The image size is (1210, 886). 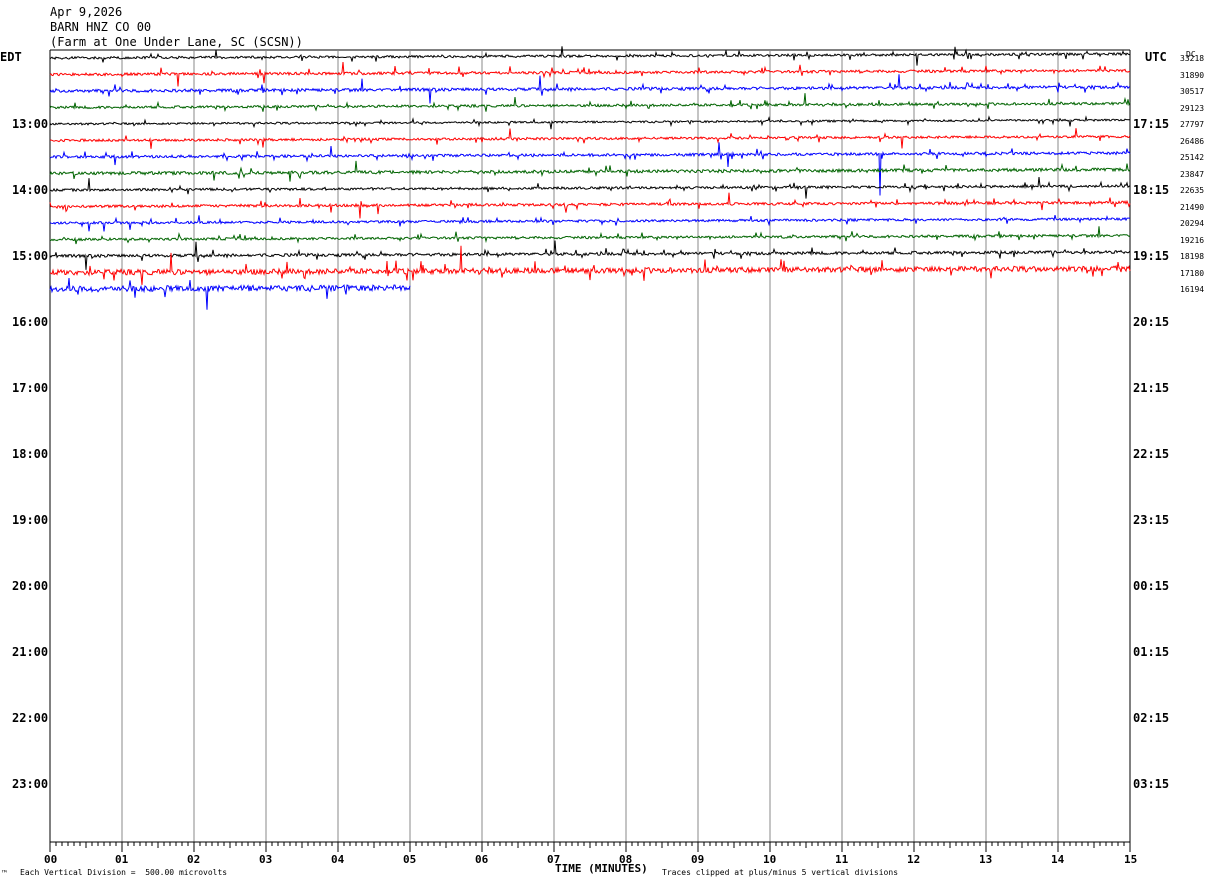 What do you see at coordinates (770, 859) in the screenshot?
I see `x-tick-label: 10` at bounding box center [770, 859].